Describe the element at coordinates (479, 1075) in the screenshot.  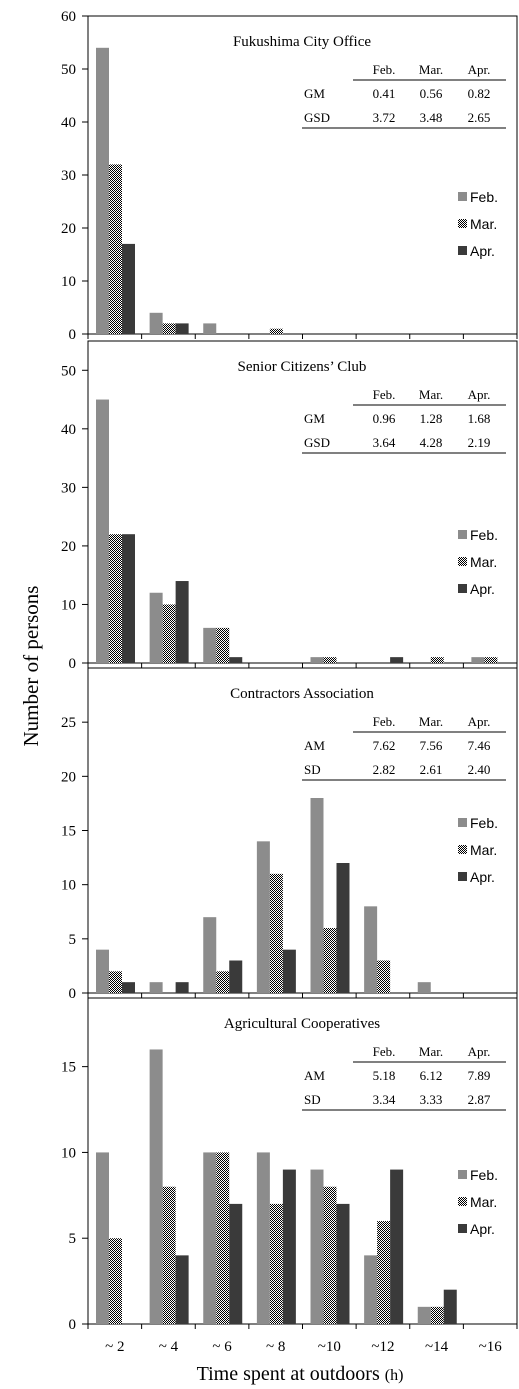
I see `table-cell: 7.89` at that location.